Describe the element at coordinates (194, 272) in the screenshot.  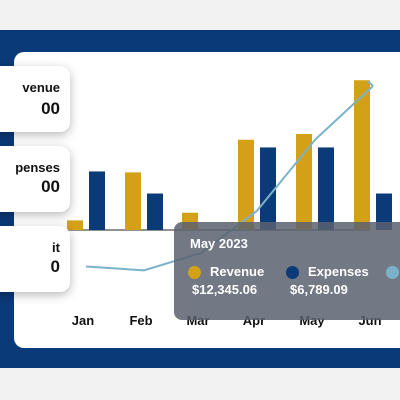
I see `revenue-legend-dot` at that location.